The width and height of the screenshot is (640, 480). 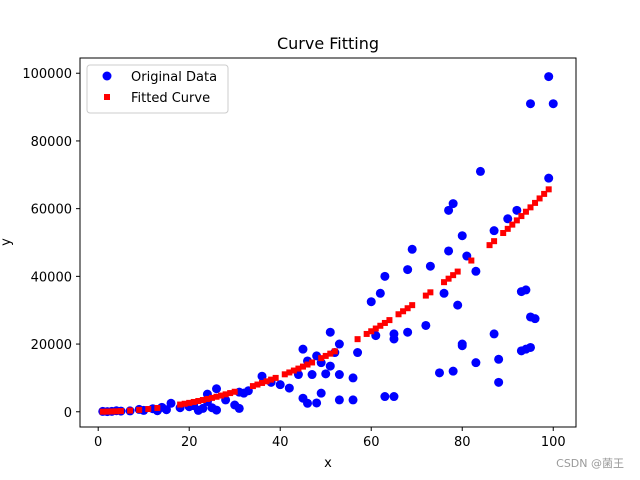 What do you see at coordinates (47, 74) in the screenshot?
I see `y-tick-label: 100000` at bounding box center [47, 74].